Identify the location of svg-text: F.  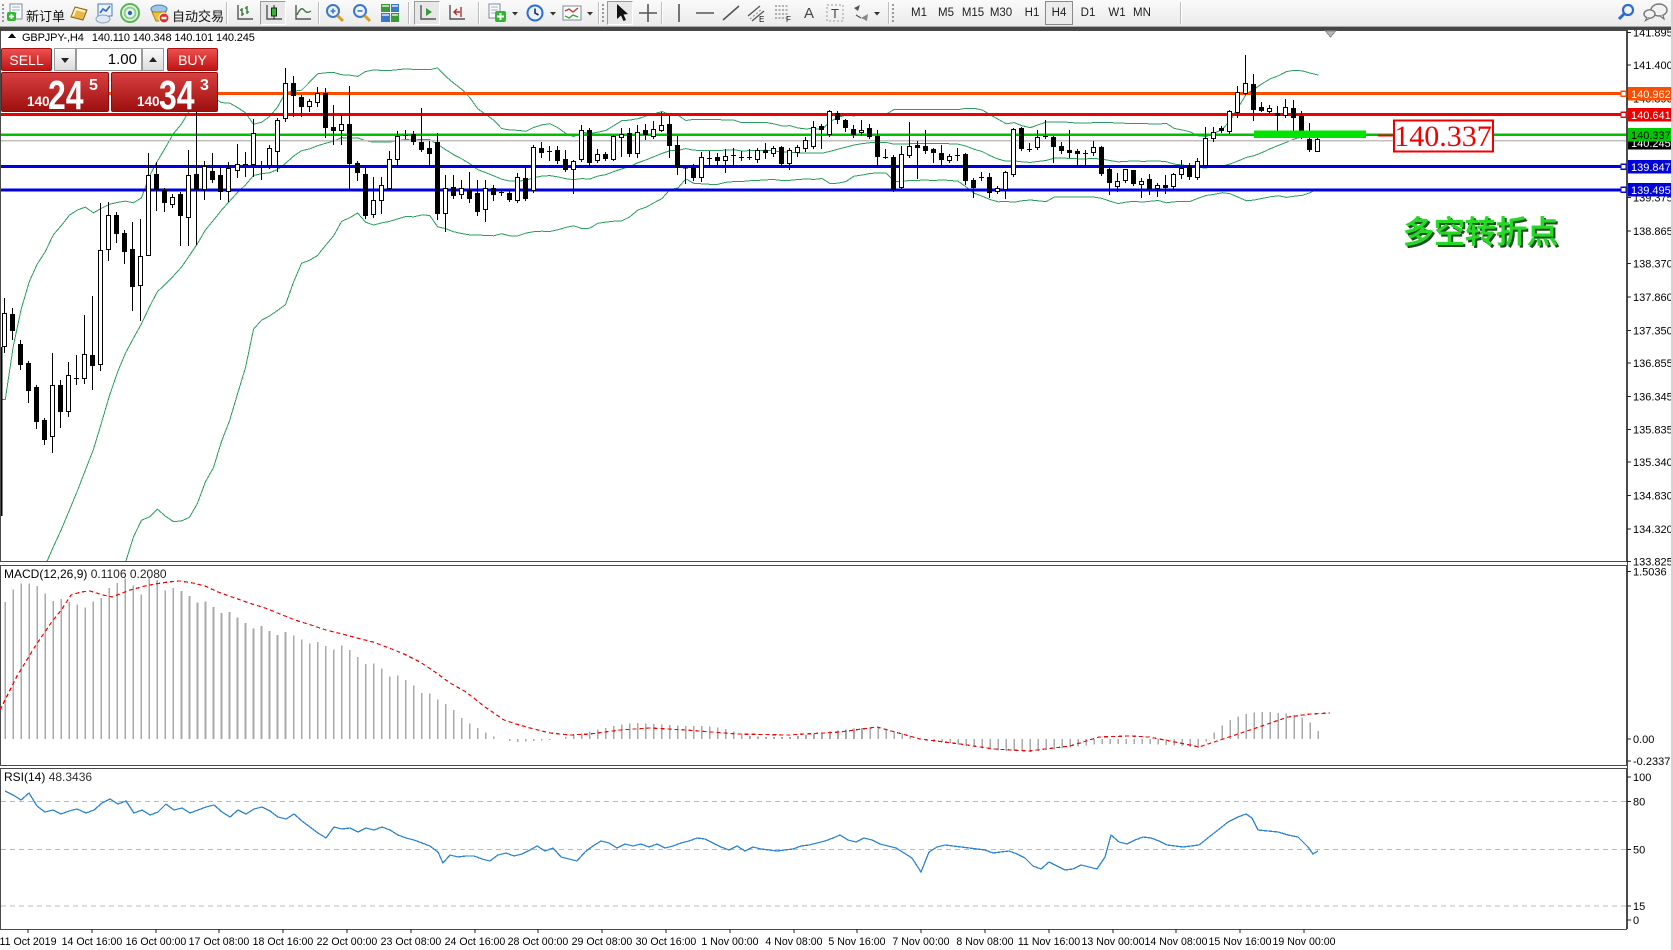
(788, 19).